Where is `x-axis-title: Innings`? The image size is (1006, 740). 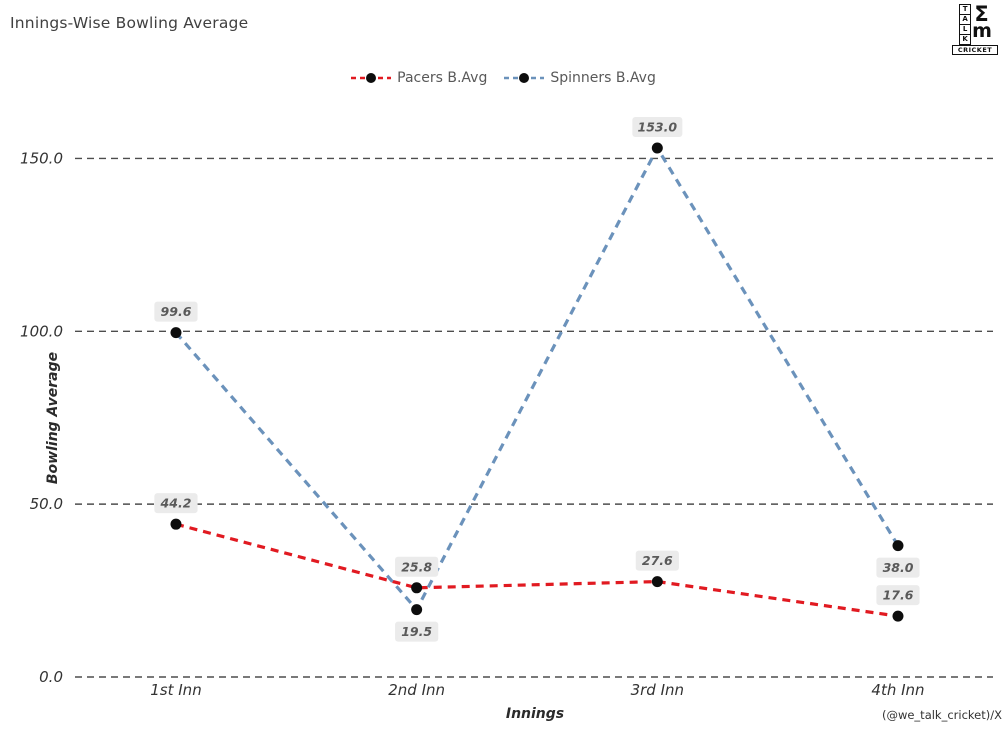 x-axis-title: Innings is located at coordinates (535, 714).